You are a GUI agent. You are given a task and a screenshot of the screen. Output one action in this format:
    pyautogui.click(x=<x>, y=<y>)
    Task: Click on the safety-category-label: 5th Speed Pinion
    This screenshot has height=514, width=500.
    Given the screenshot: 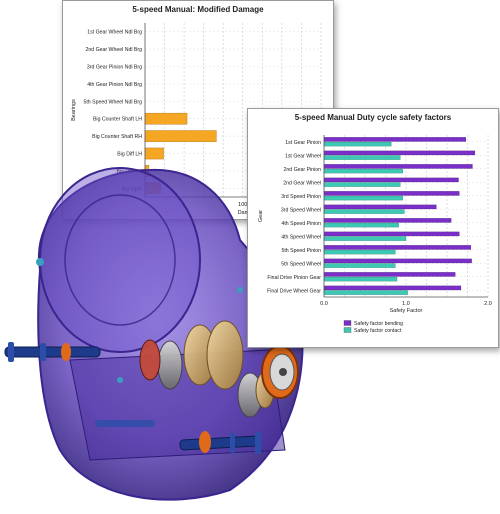 What is the action you would take?
    pyautogui.click(x=301, y=251)
    